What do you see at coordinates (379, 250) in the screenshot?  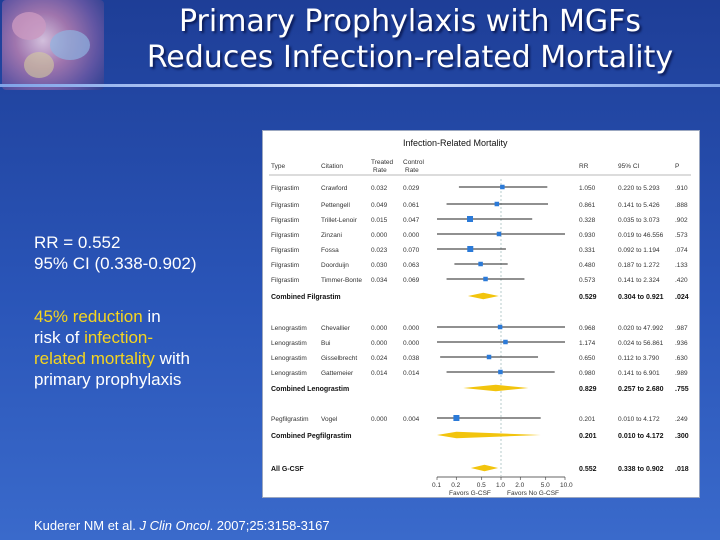 I see `treated-rate: 0.023` at bounding box center [379, 250].